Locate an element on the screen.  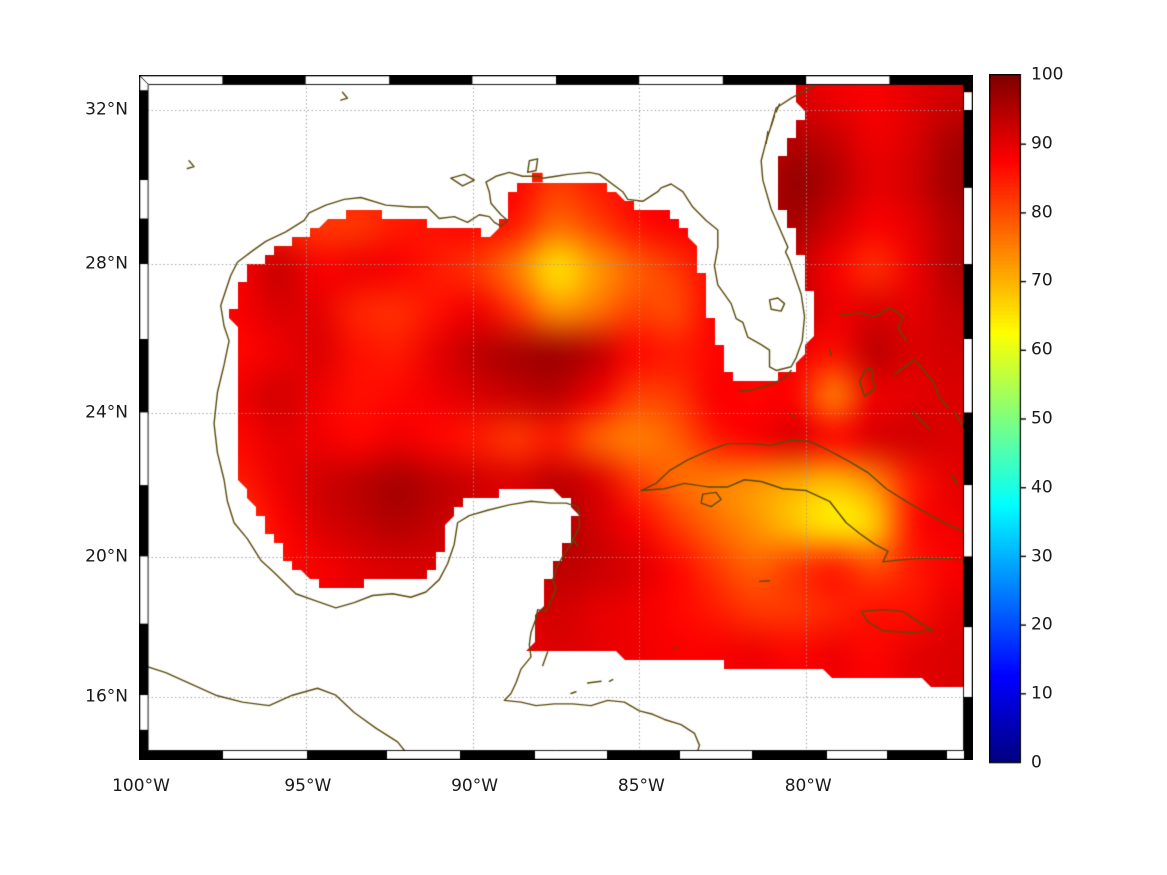
y-tick-label: 28°N is located at coordinates (106, 263).